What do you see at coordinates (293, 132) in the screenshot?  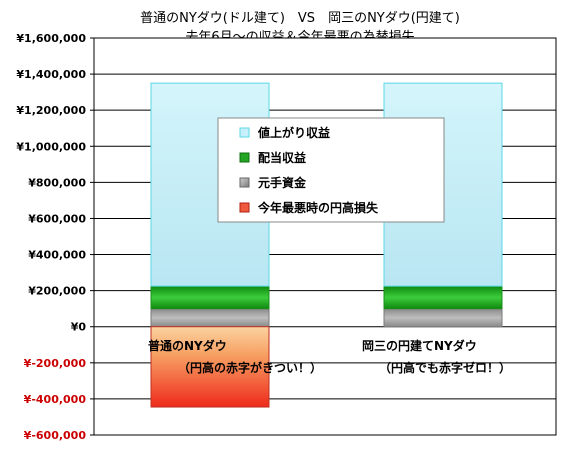 I see `legend-label-value-gain: 値上がり収益` at bounding box center [293, 132].